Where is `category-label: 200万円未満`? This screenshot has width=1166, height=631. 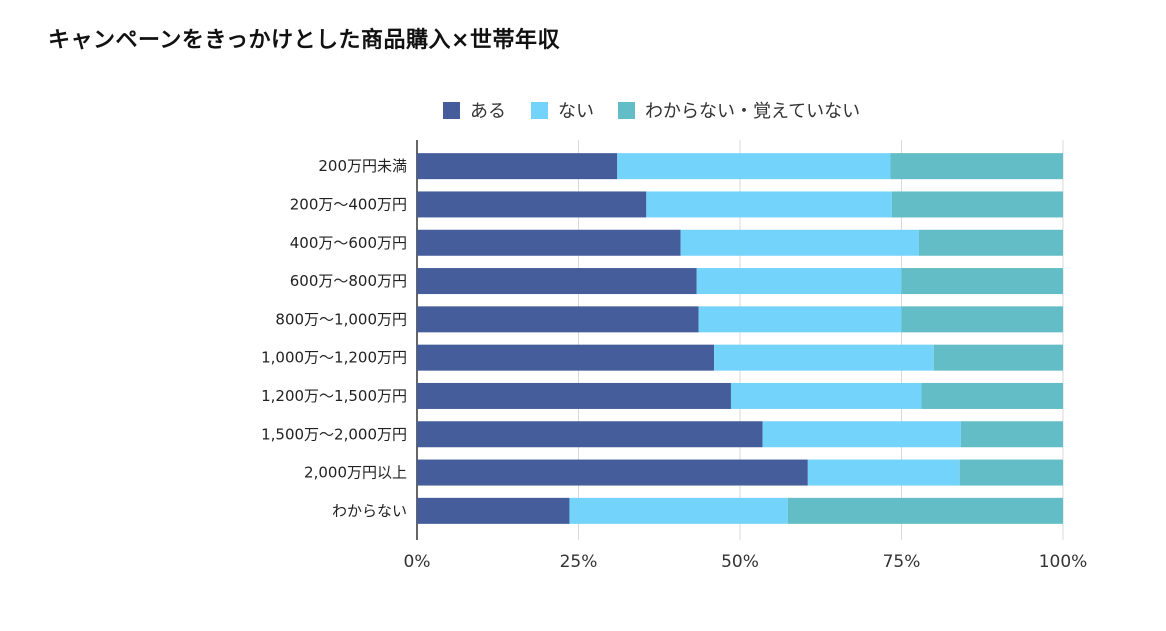 category-label: 200万円未満 is located at coordinates (362, 166).